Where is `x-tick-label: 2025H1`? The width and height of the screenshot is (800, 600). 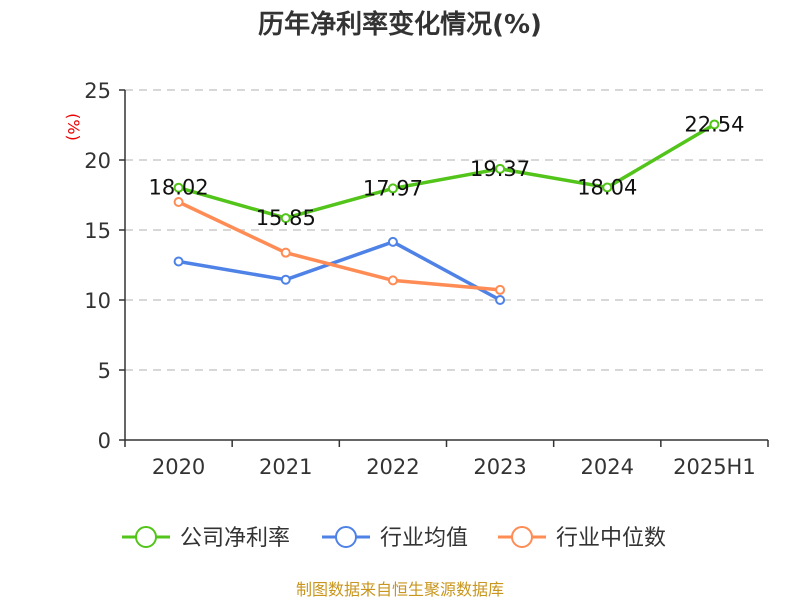
x-tick-label: 2025H1 is located at coordinates (714, 467).